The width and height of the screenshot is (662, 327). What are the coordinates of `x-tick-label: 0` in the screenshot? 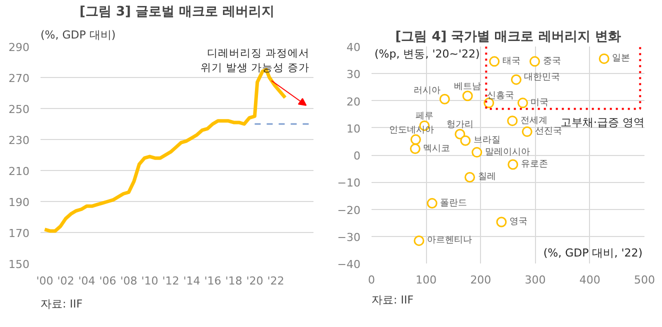 It's located at (371, 280).